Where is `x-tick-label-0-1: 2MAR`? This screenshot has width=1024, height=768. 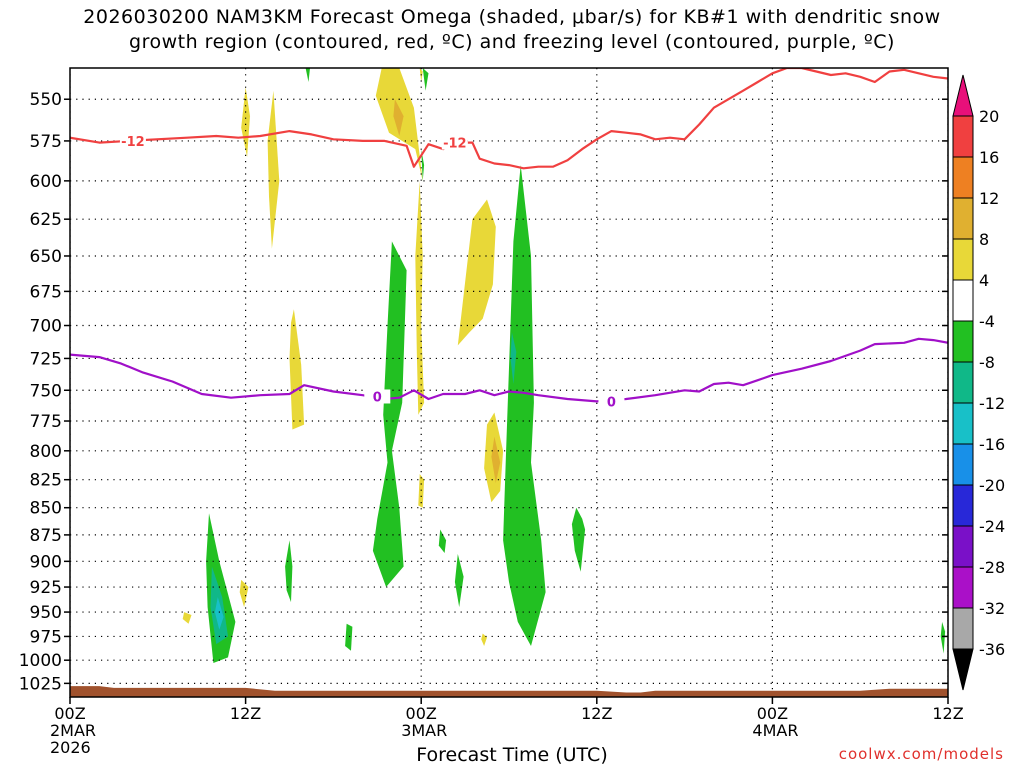
x-tick-label-0-1: 2MAR is located at coordinates (73, 730).